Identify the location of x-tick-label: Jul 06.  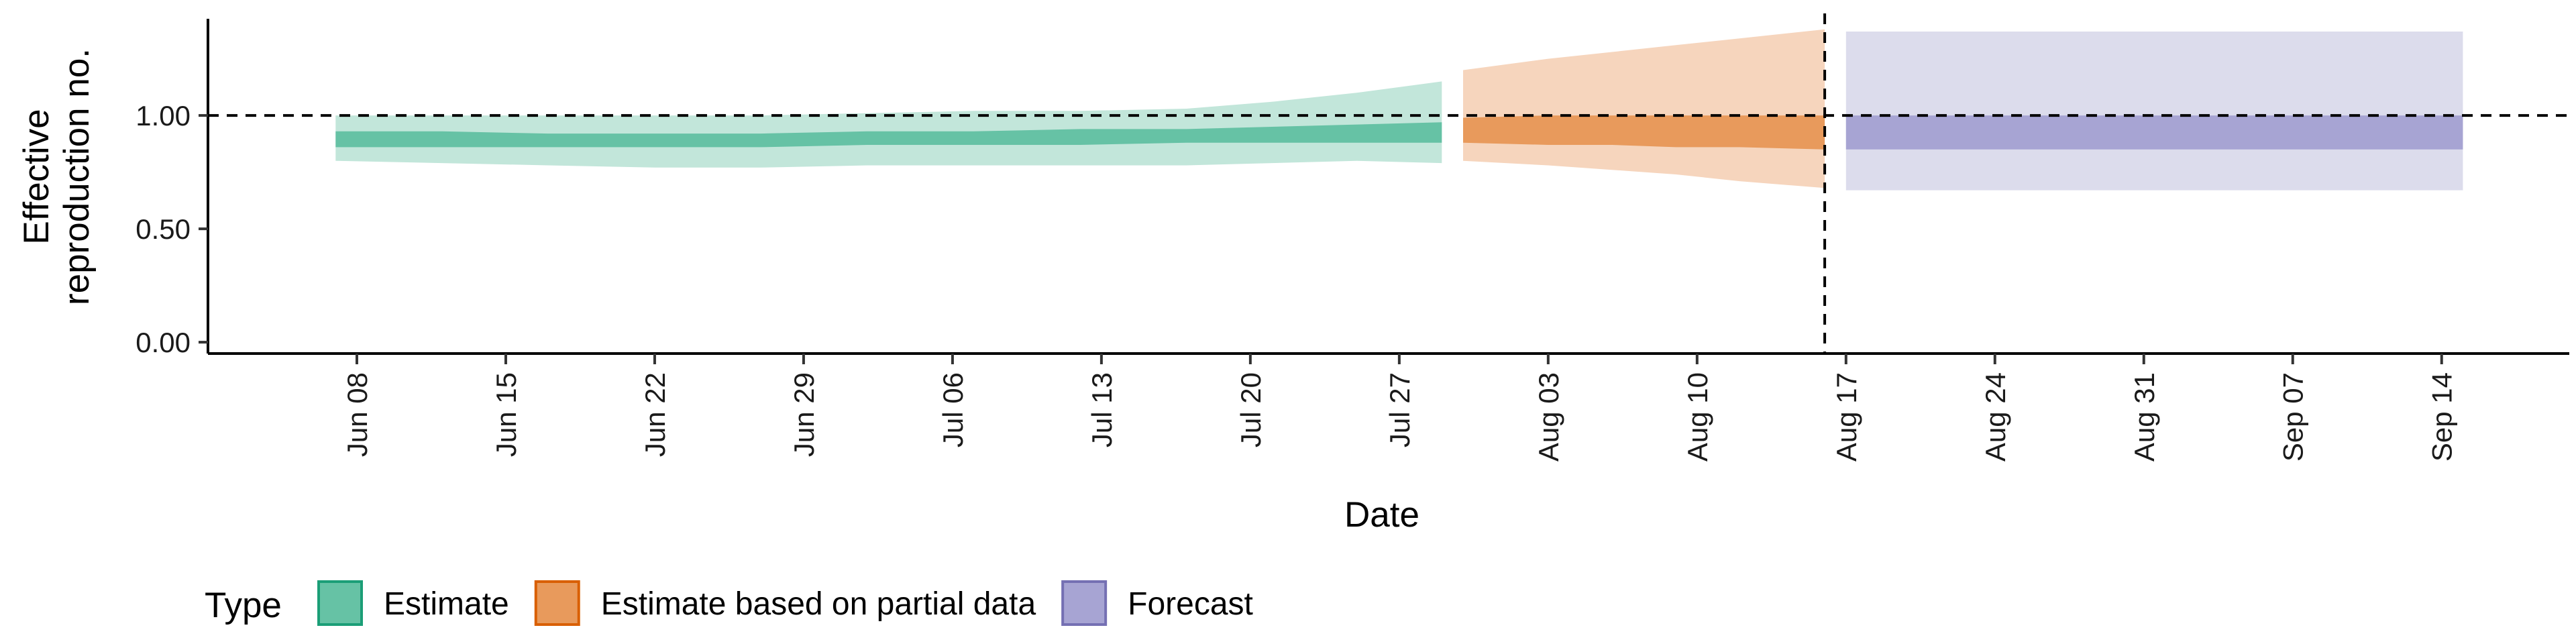
(953, 409).